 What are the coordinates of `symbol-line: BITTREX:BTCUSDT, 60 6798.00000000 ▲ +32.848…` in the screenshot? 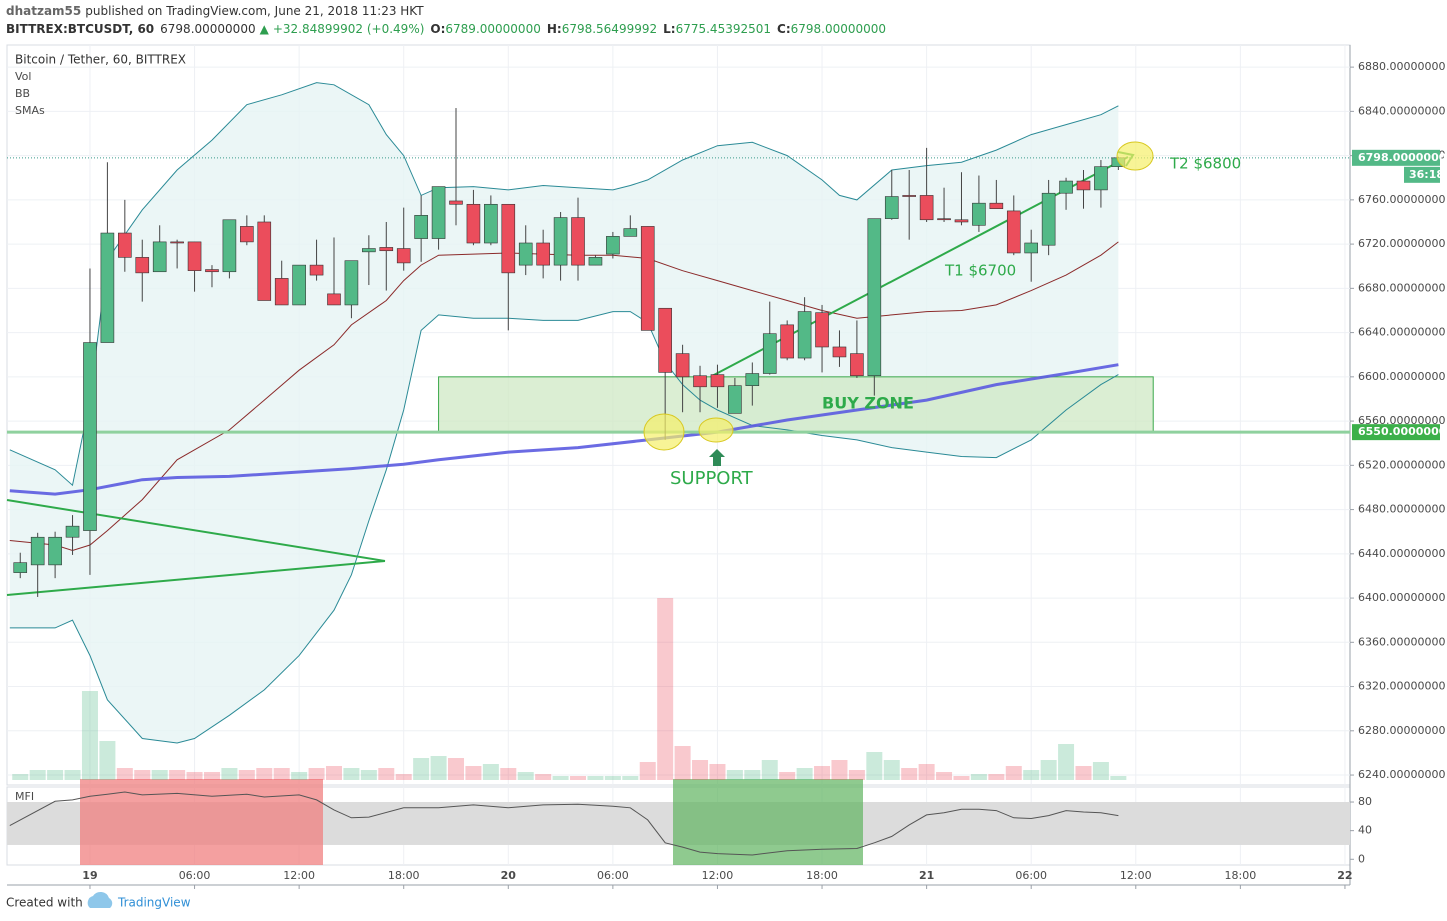 It's located at (446, 29).